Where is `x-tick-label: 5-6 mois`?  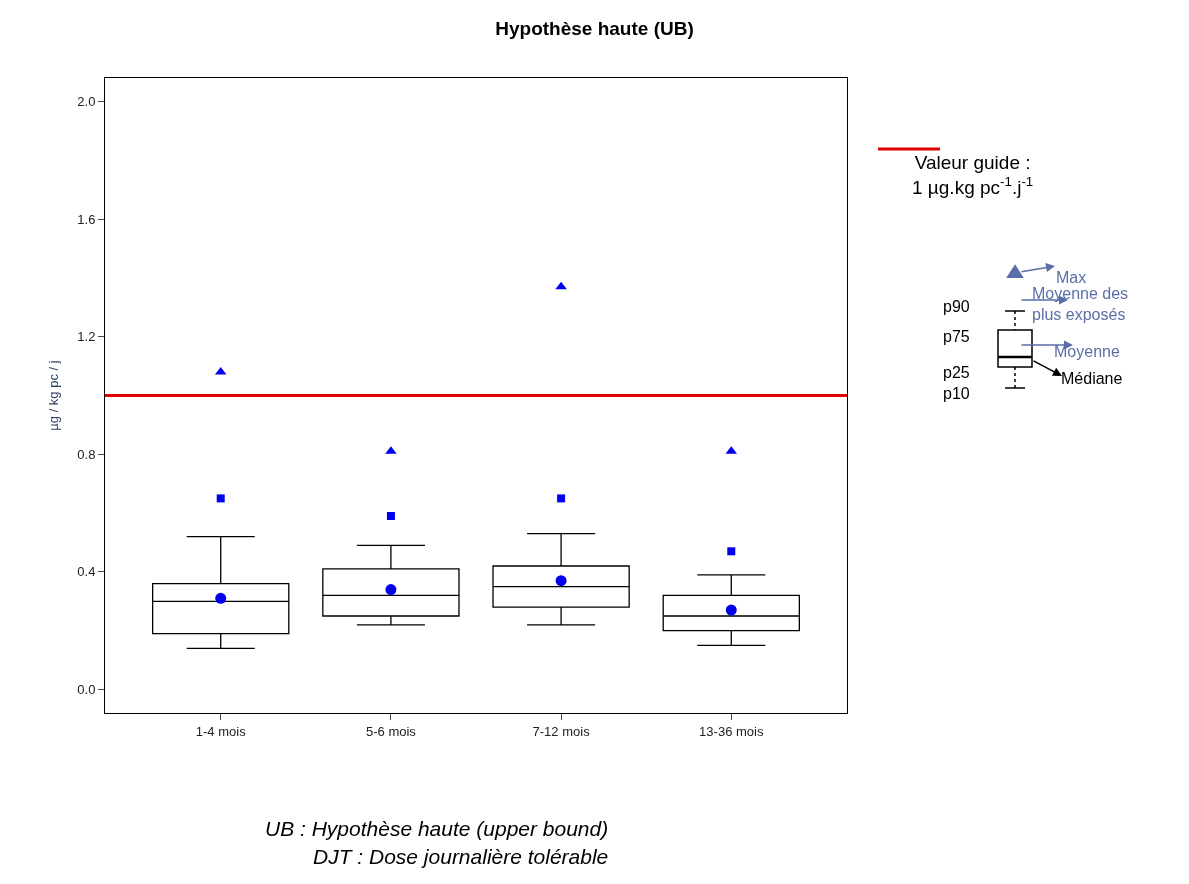 x-tick-label: 5-6 mois is located at coordinates (391, 731).